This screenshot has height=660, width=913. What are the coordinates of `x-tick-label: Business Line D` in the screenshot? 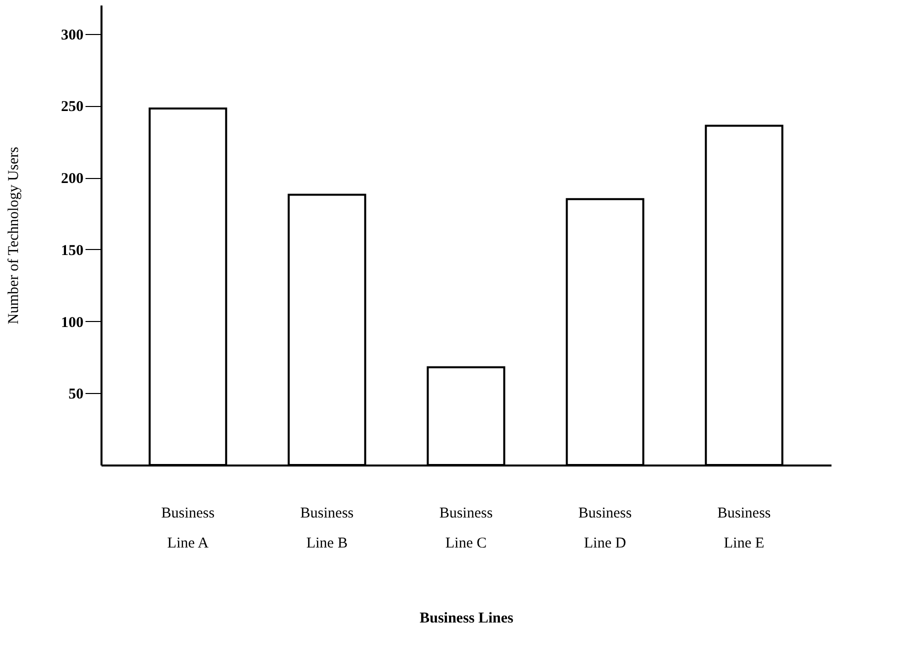 It's located at (605, 529).